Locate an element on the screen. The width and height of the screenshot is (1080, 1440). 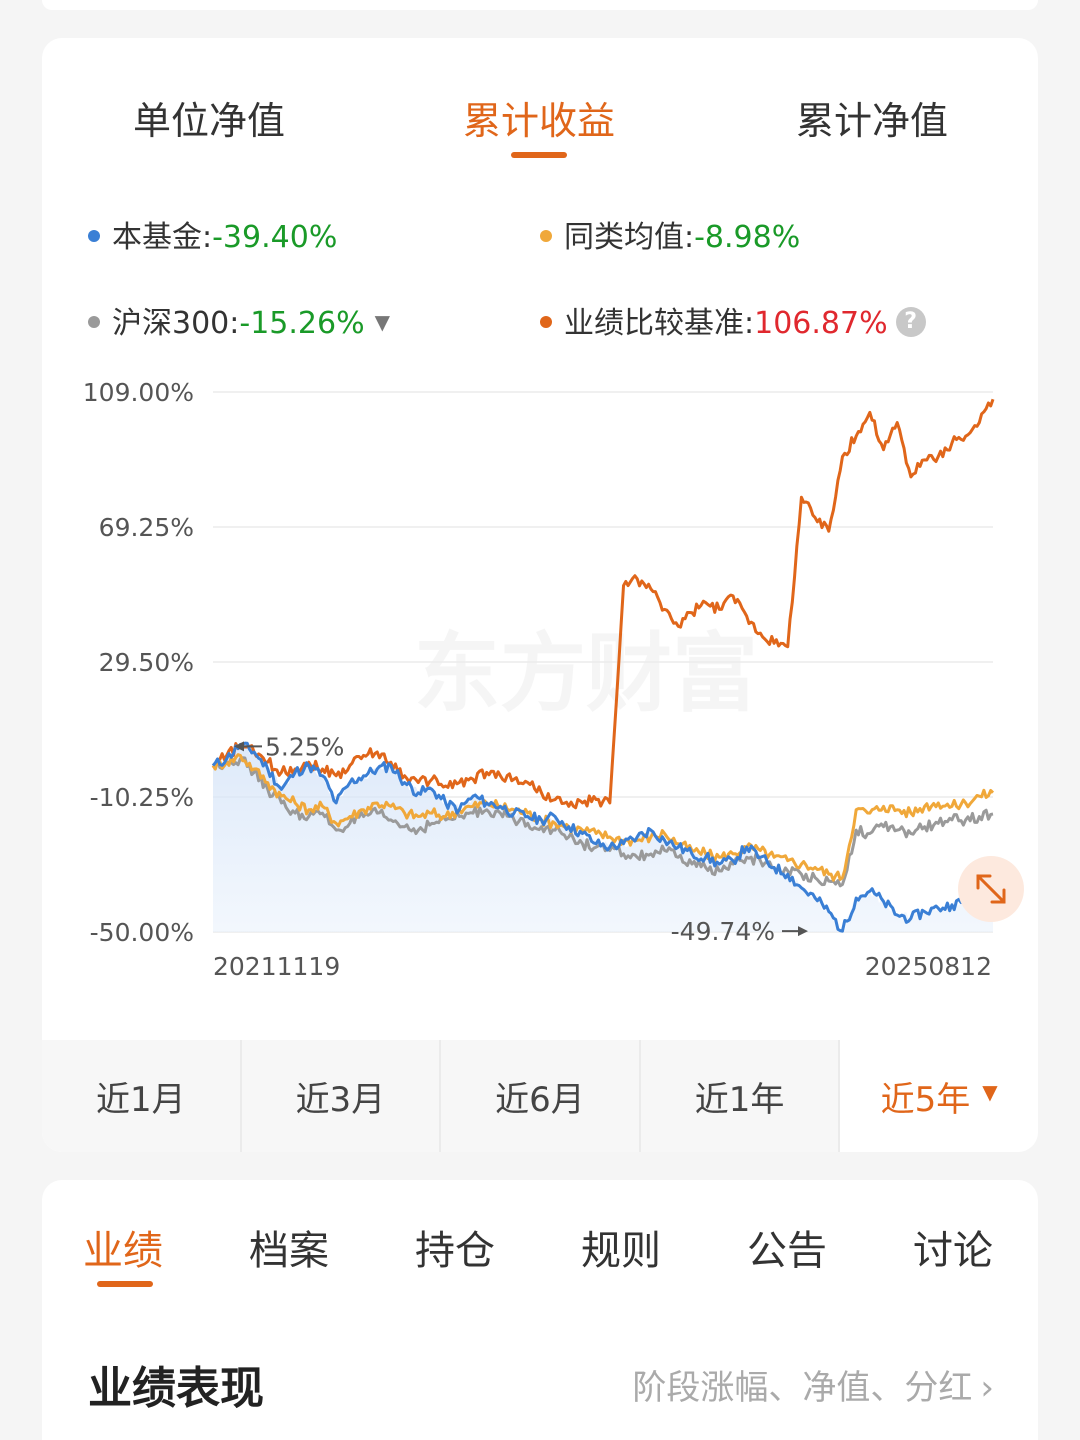
legend-peer-avg: 同类均值:-8.98% is located at coordinates (670, 234).